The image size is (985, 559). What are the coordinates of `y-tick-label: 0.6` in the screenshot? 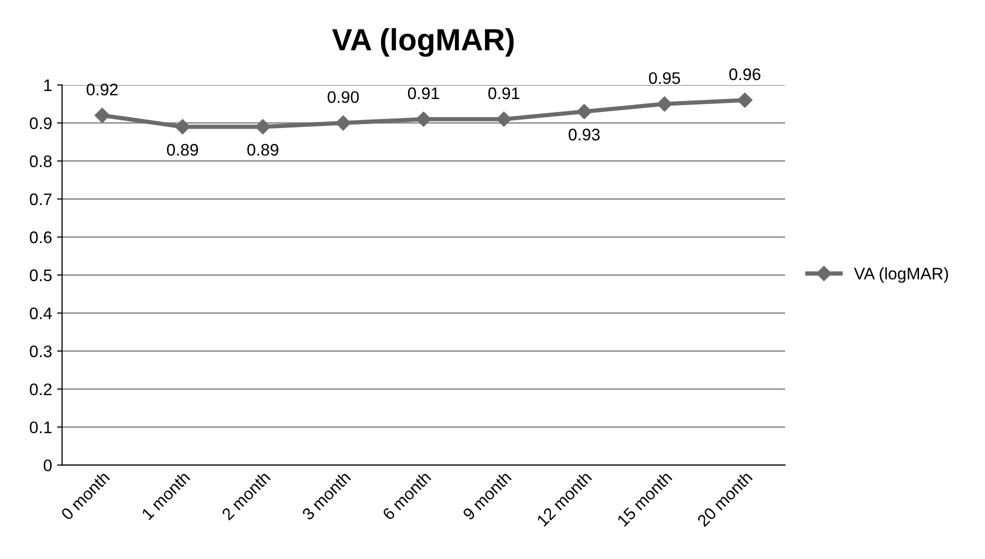 It's located at (41, 237).